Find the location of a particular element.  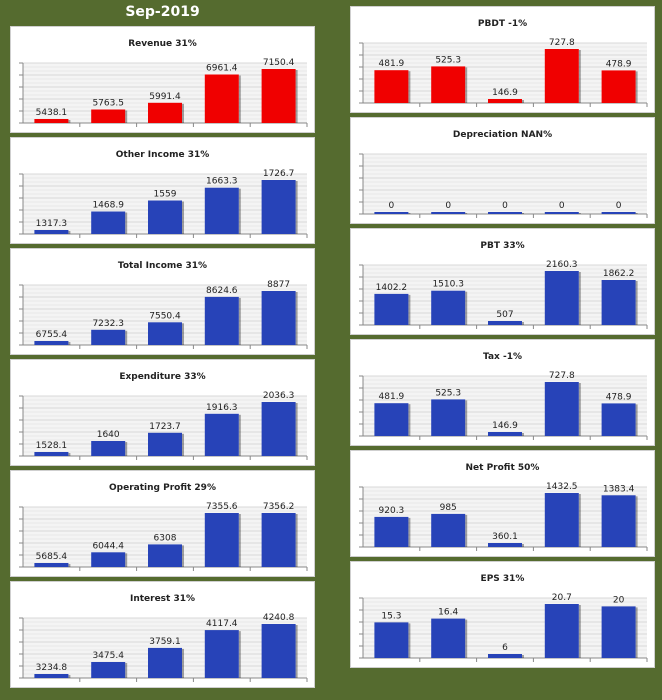

chart-title: Operating Profit 29% is located at coordinates (162, 488).